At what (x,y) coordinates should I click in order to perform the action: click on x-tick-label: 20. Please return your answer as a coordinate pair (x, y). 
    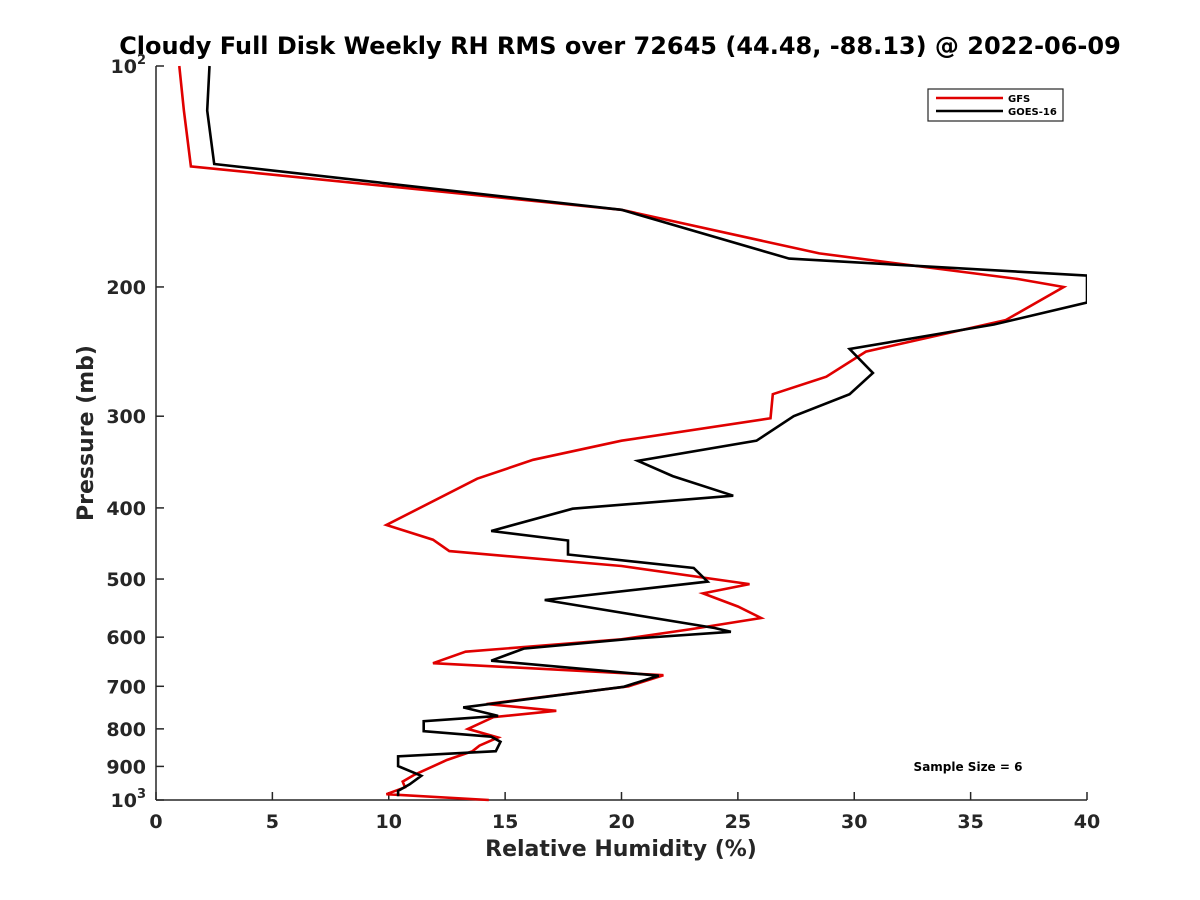
    Looking at the image, I should click on (621, 822).